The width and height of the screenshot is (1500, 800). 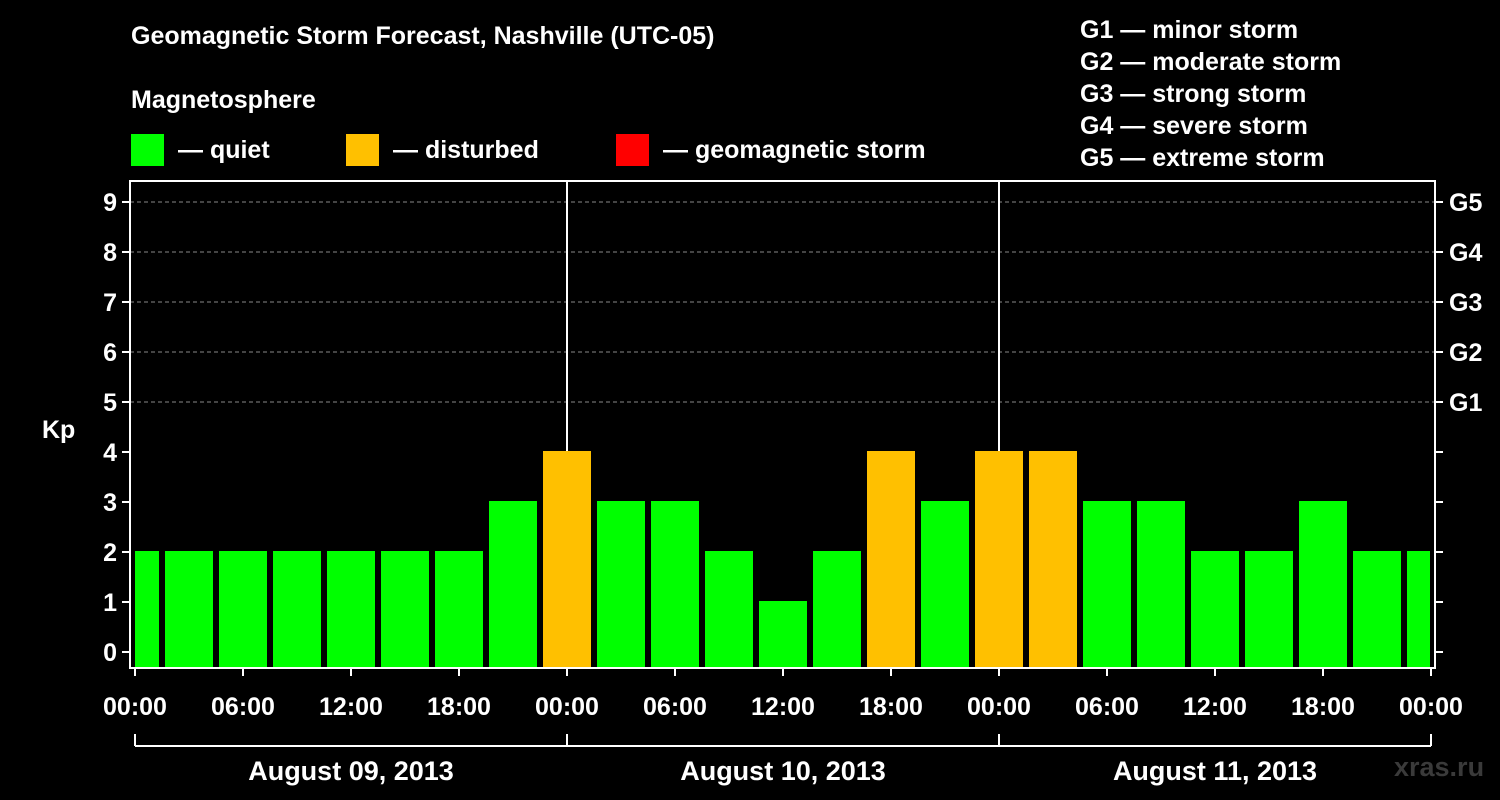 What do you see at coordinates (466, 149) in the screenshot?
I see `legend-label-disturbed: — disturbed` at bounding box center [466, 149].